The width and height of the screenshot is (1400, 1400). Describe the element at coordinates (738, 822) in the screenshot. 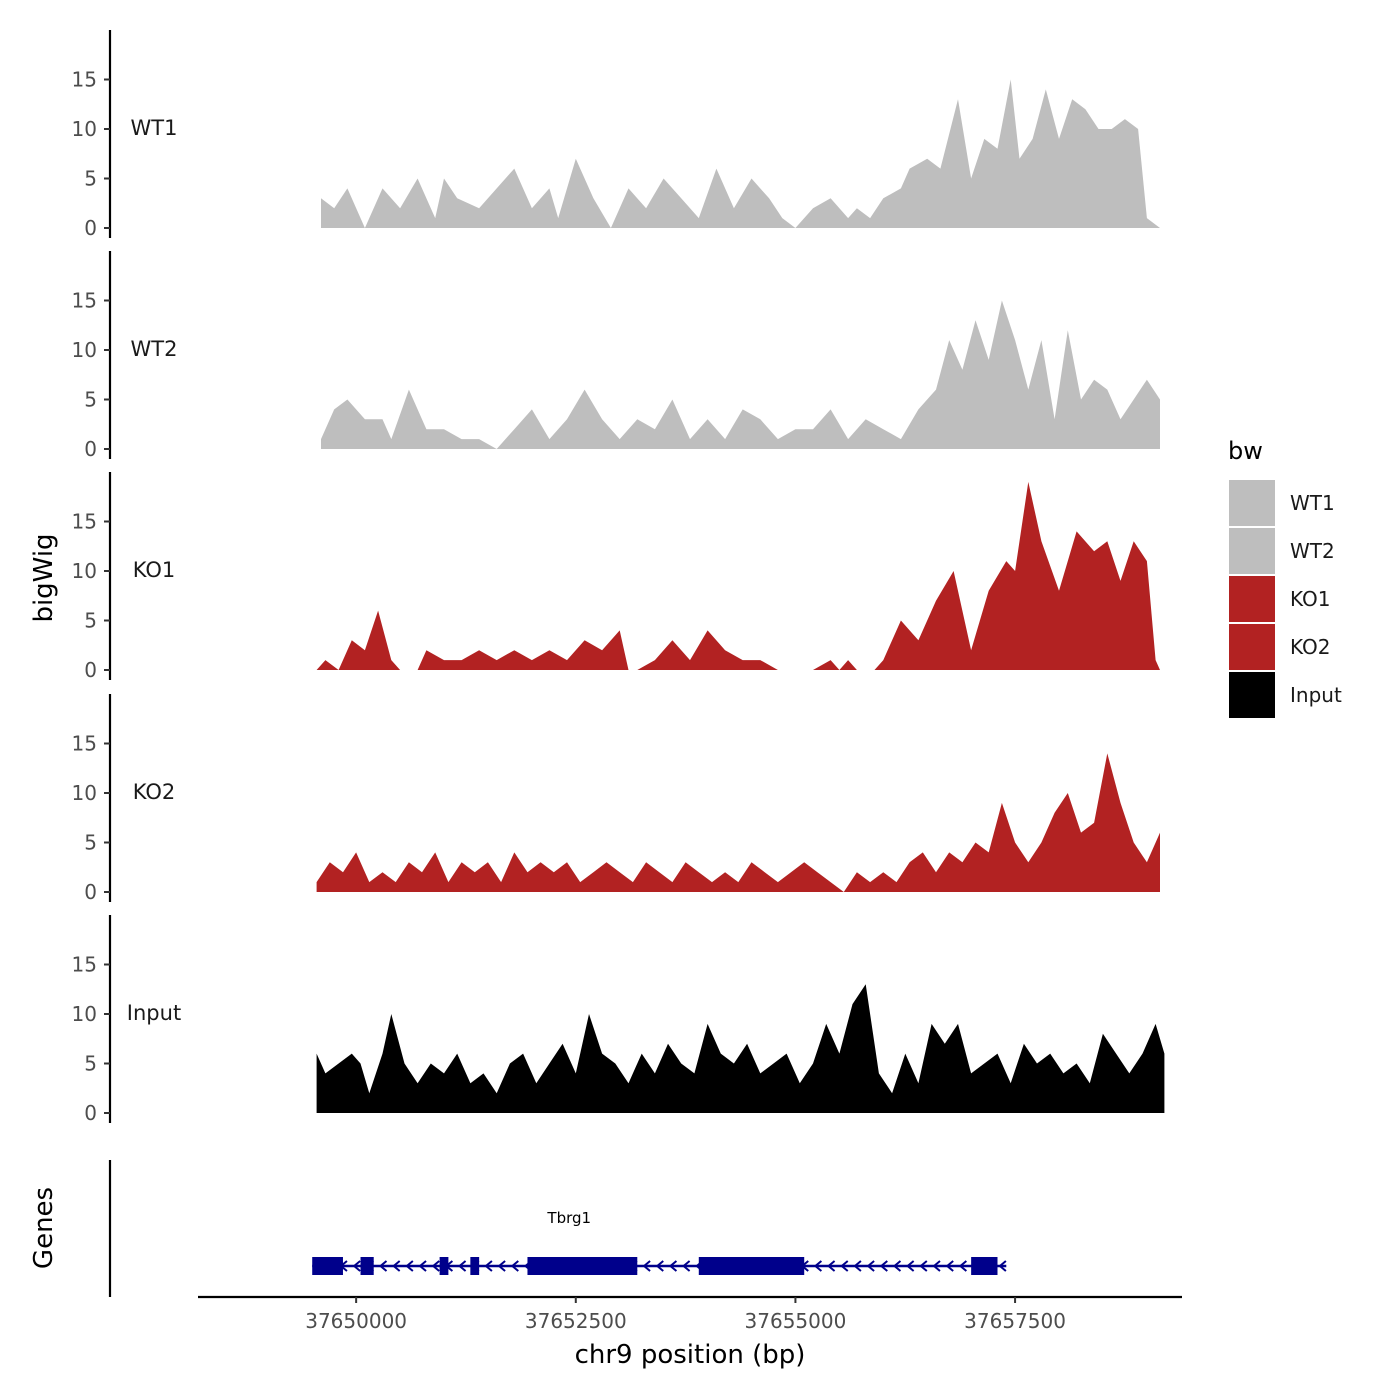

I see `area-ko2` at that location.